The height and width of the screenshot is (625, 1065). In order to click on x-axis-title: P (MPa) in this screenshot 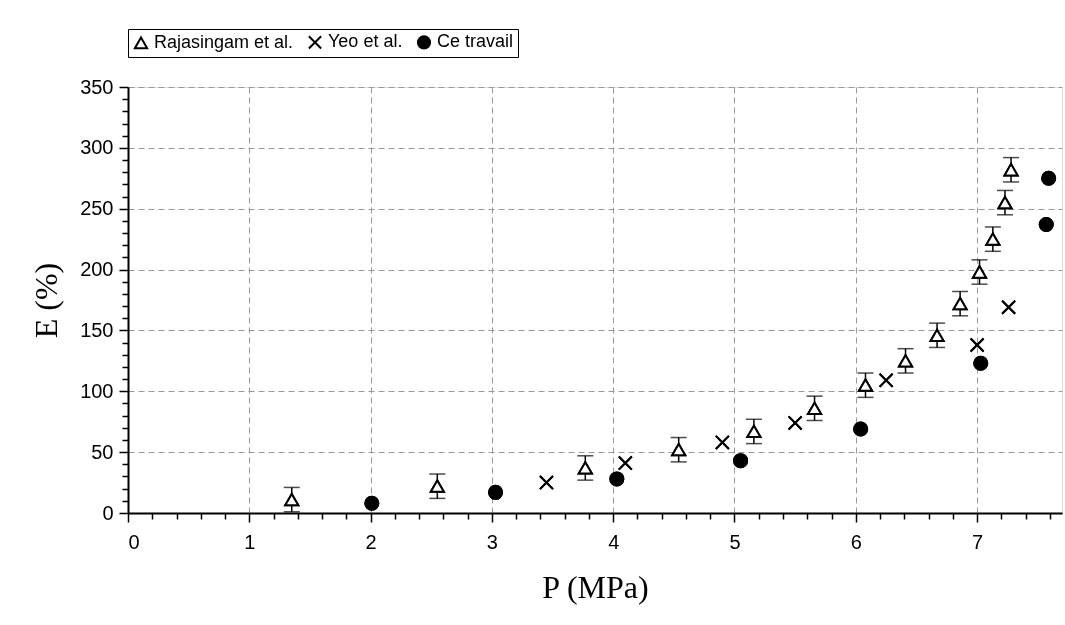, I will do `click(595, 586)`.